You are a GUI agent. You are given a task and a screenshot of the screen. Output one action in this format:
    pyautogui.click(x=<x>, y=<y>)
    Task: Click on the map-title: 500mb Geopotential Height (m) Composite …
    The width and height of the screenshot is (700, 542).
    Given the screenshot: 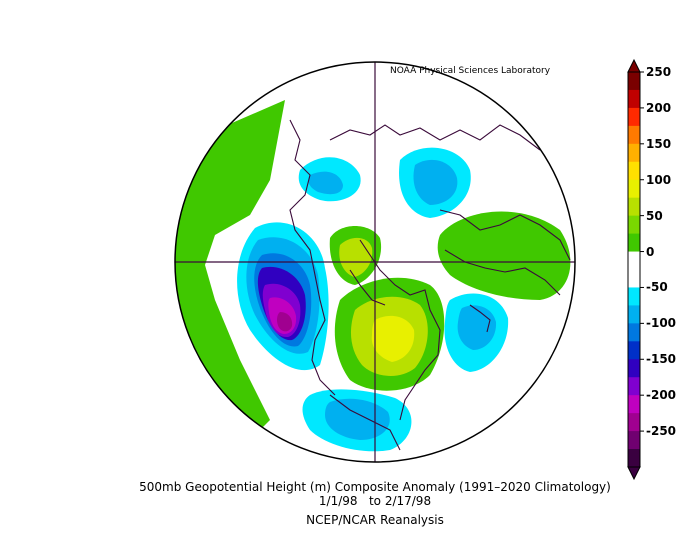 What is the action you would take?
    pyautogui.click(x=375, y=487)
    